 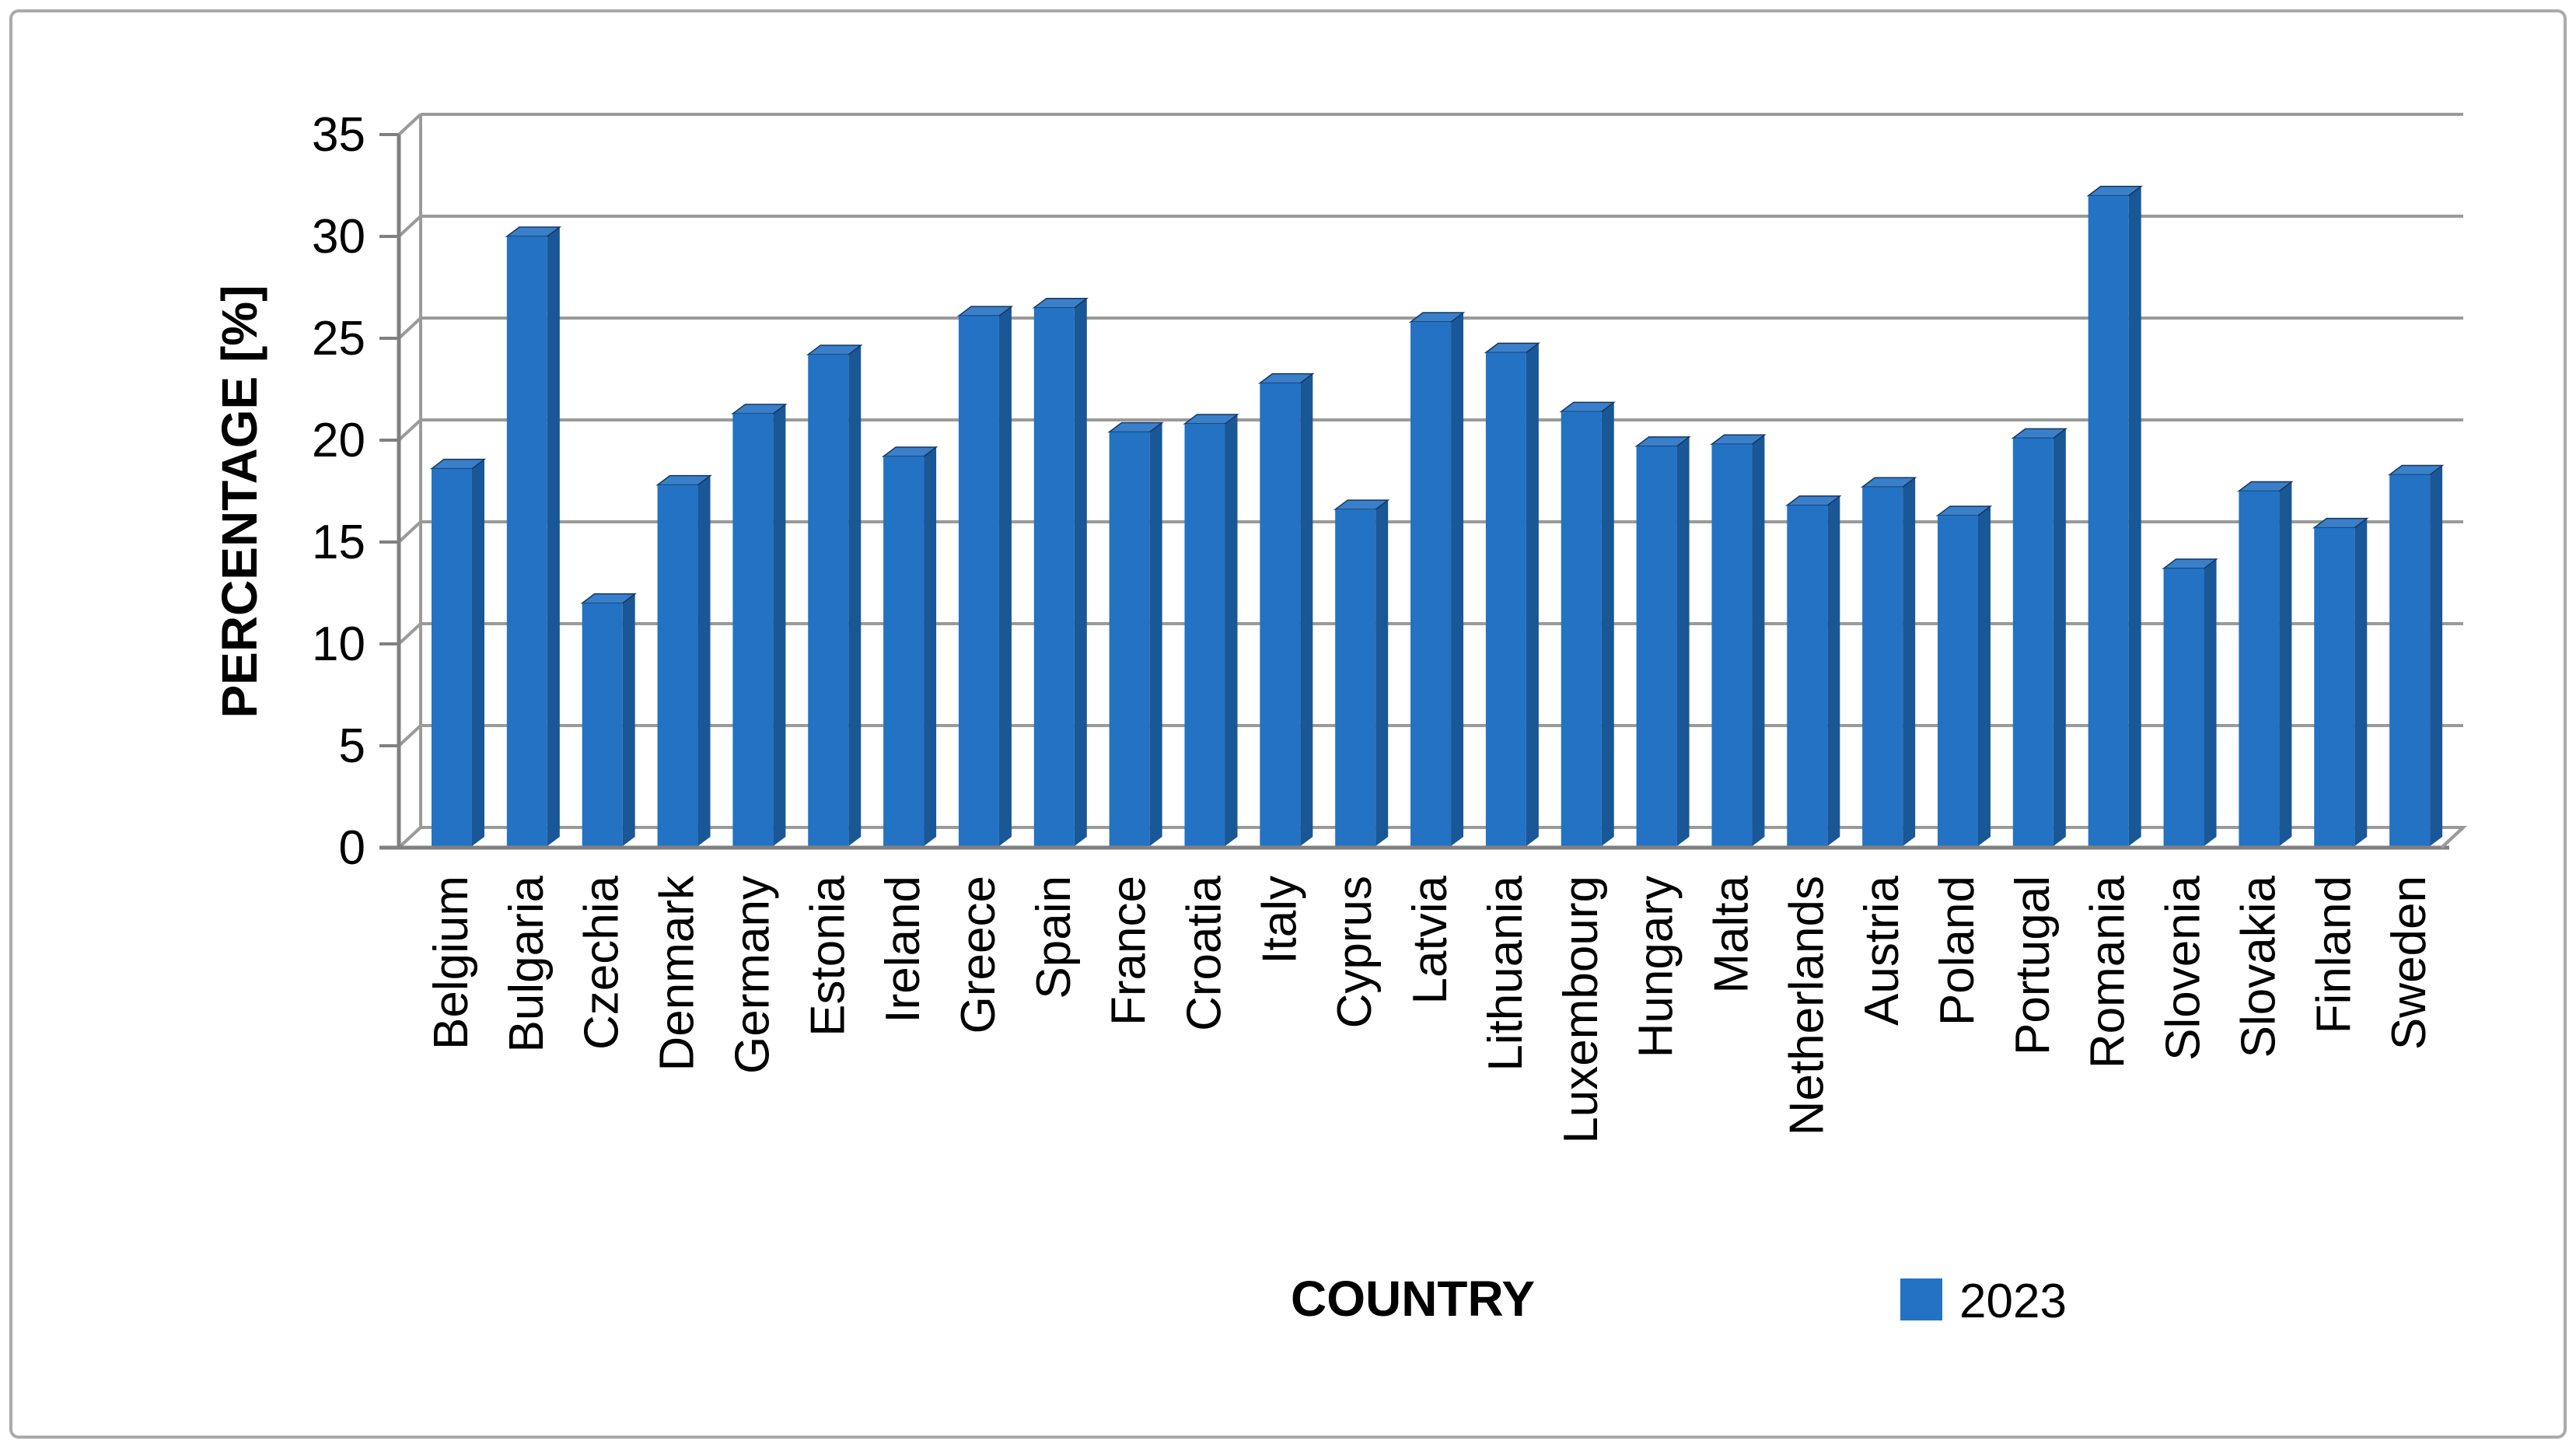 I want to click on x-tick-label-belgium: Belgium, so click(x=451, y=963).